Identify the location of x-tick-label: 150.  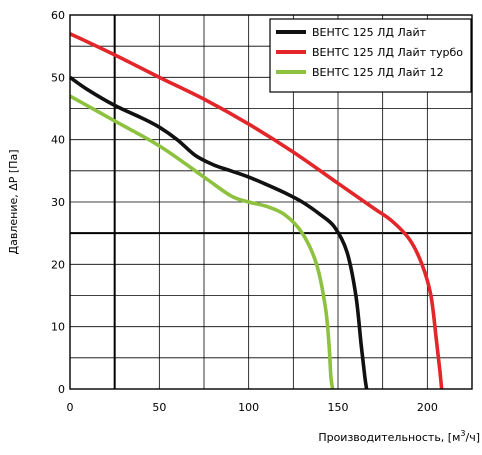
(338, 407).